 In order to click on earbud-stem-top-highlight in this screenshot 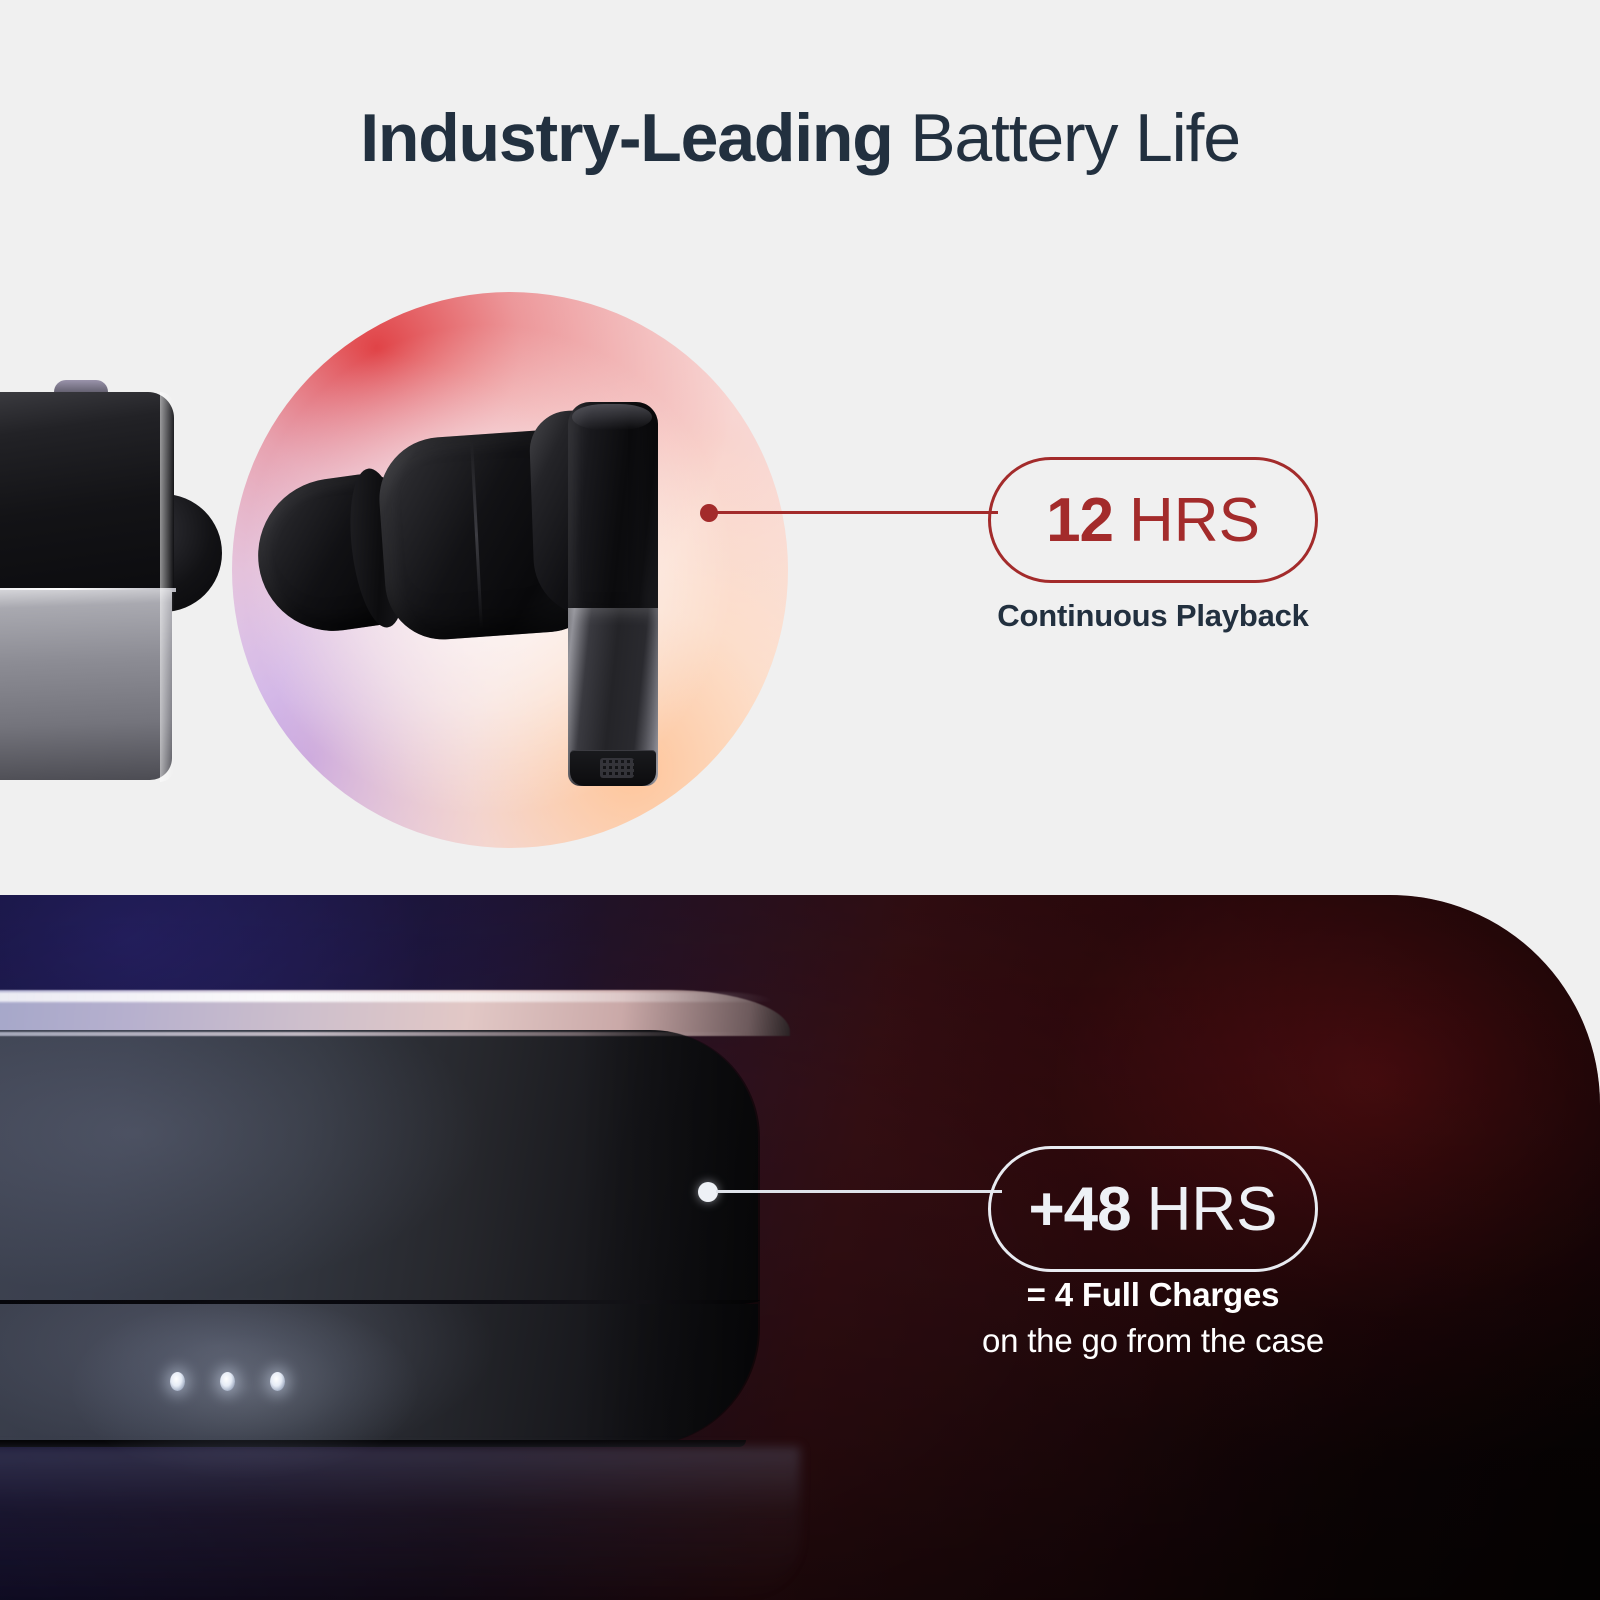, I will do `click(612, 417)`.